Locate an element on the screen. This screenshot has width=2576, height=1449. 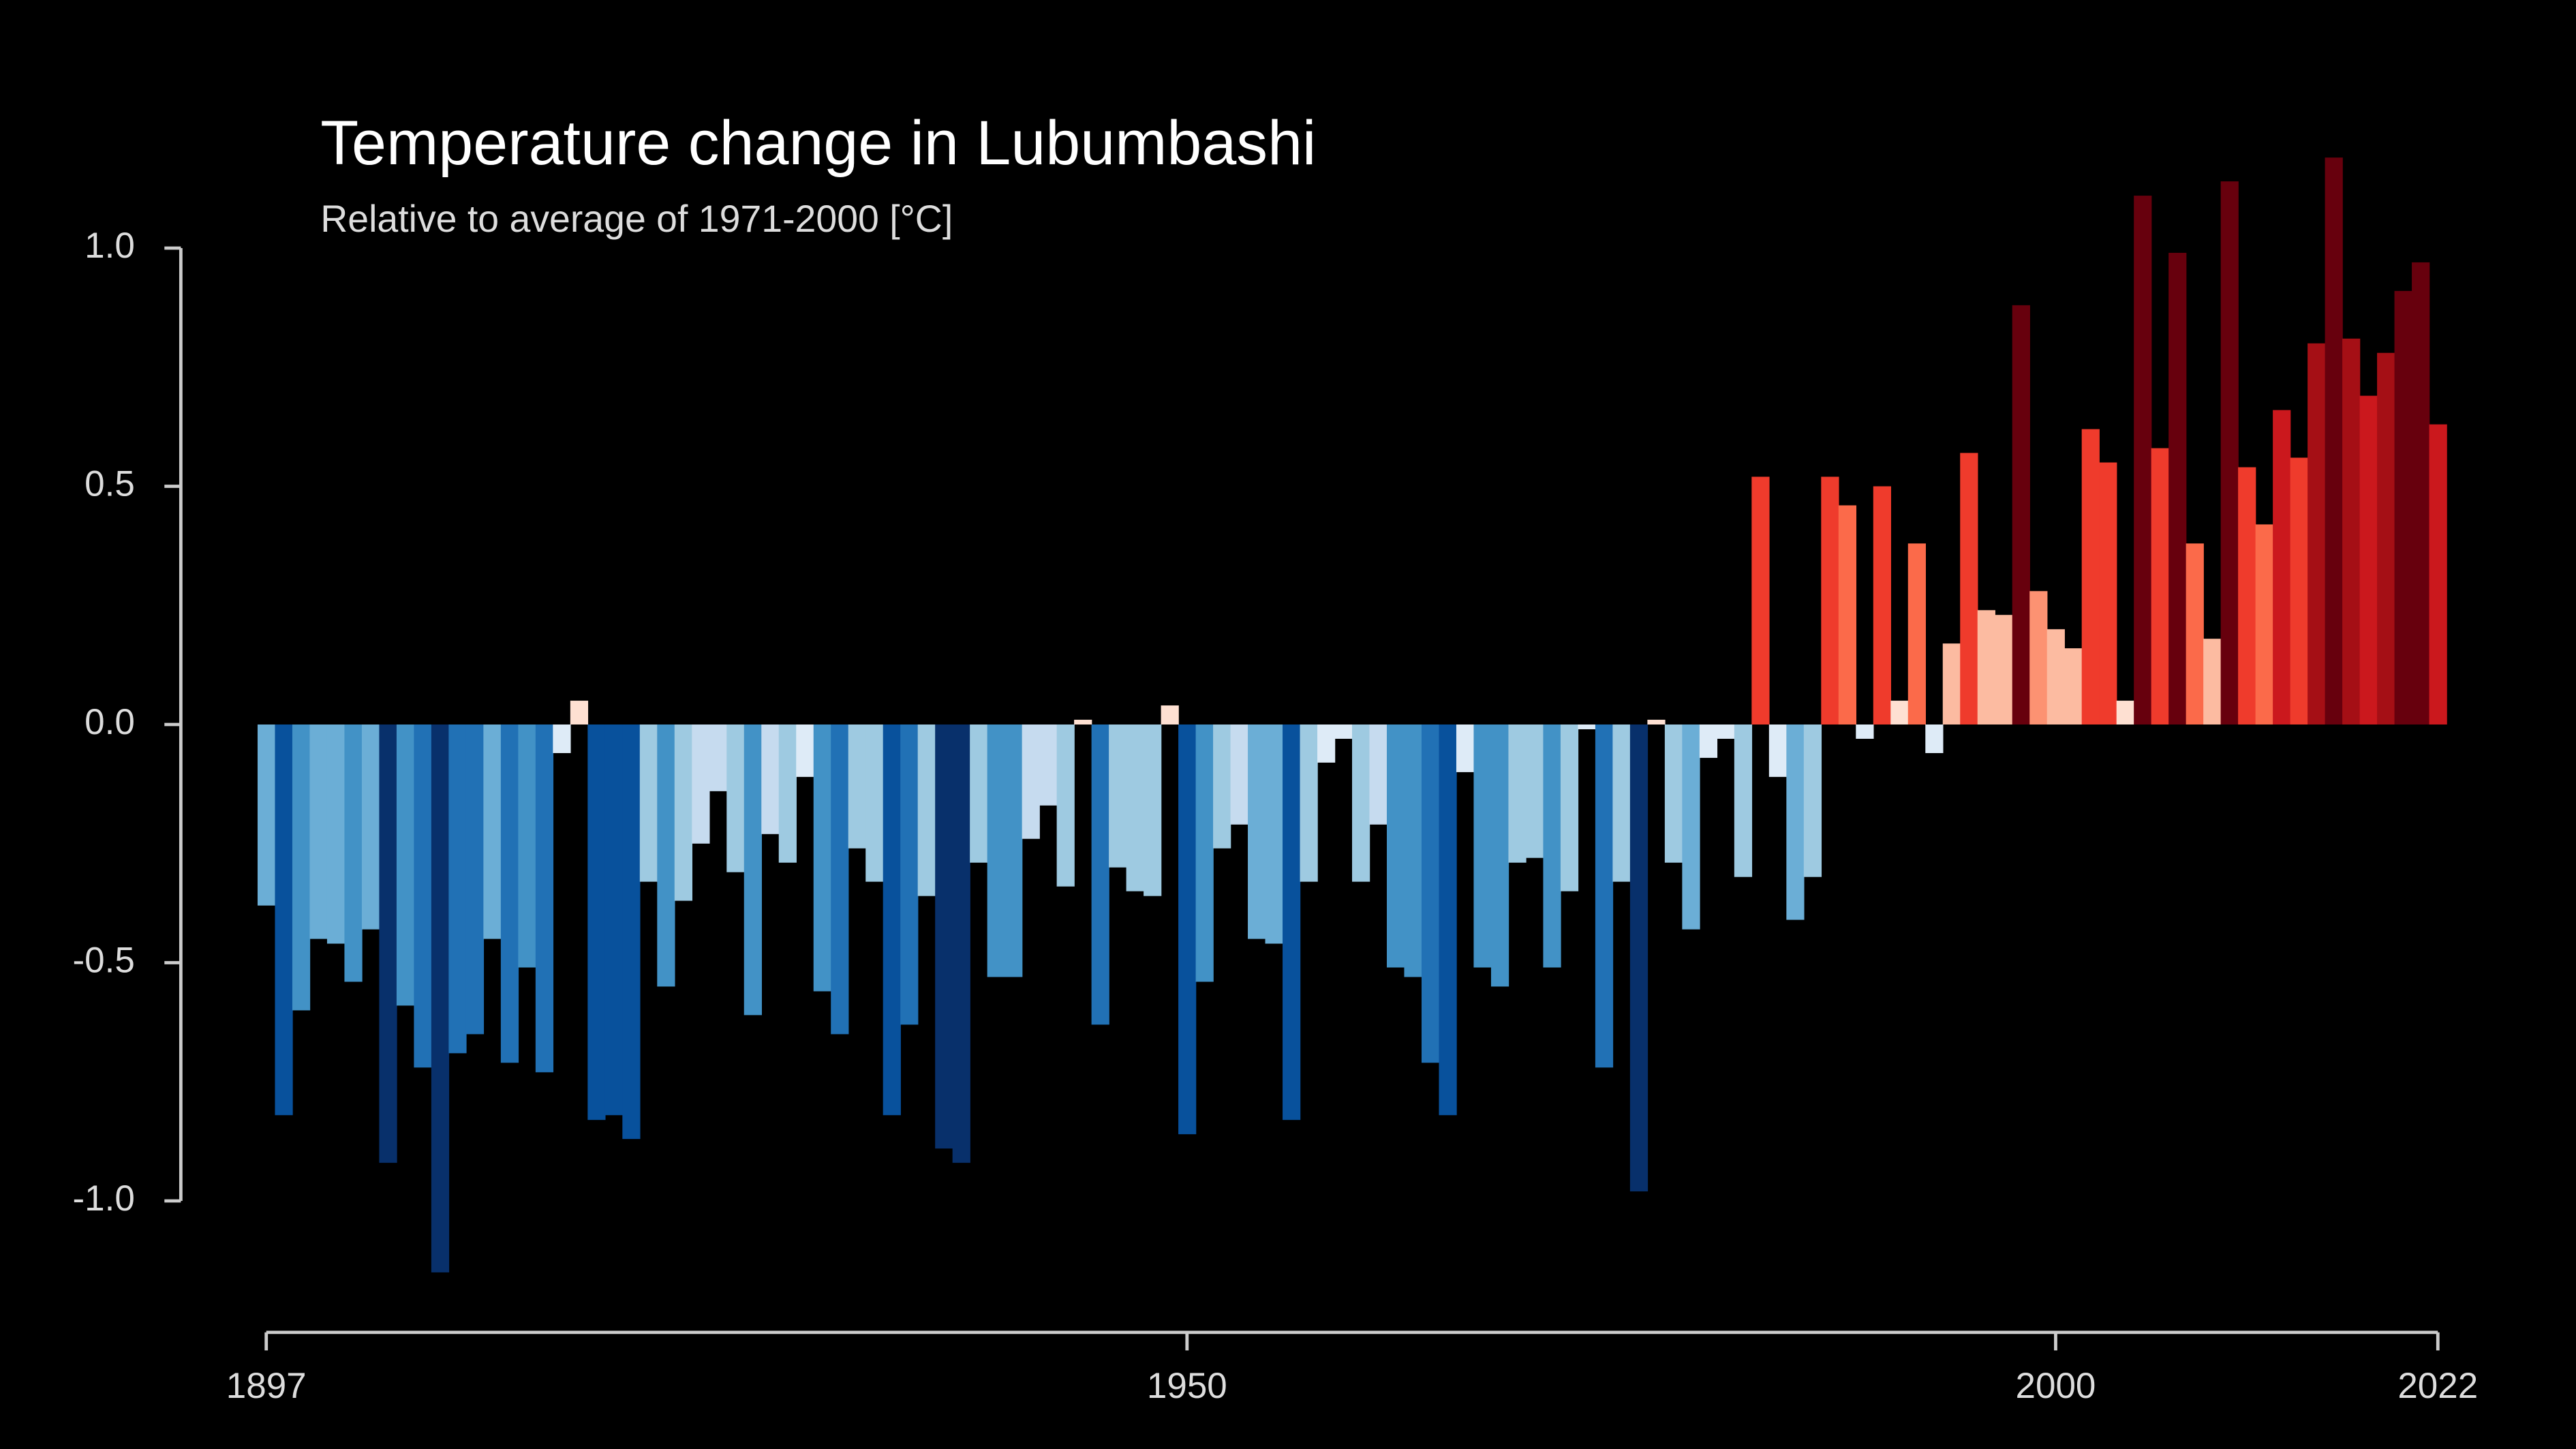
y-tick-label: -1.0 is located at coordinates (104, 1199).